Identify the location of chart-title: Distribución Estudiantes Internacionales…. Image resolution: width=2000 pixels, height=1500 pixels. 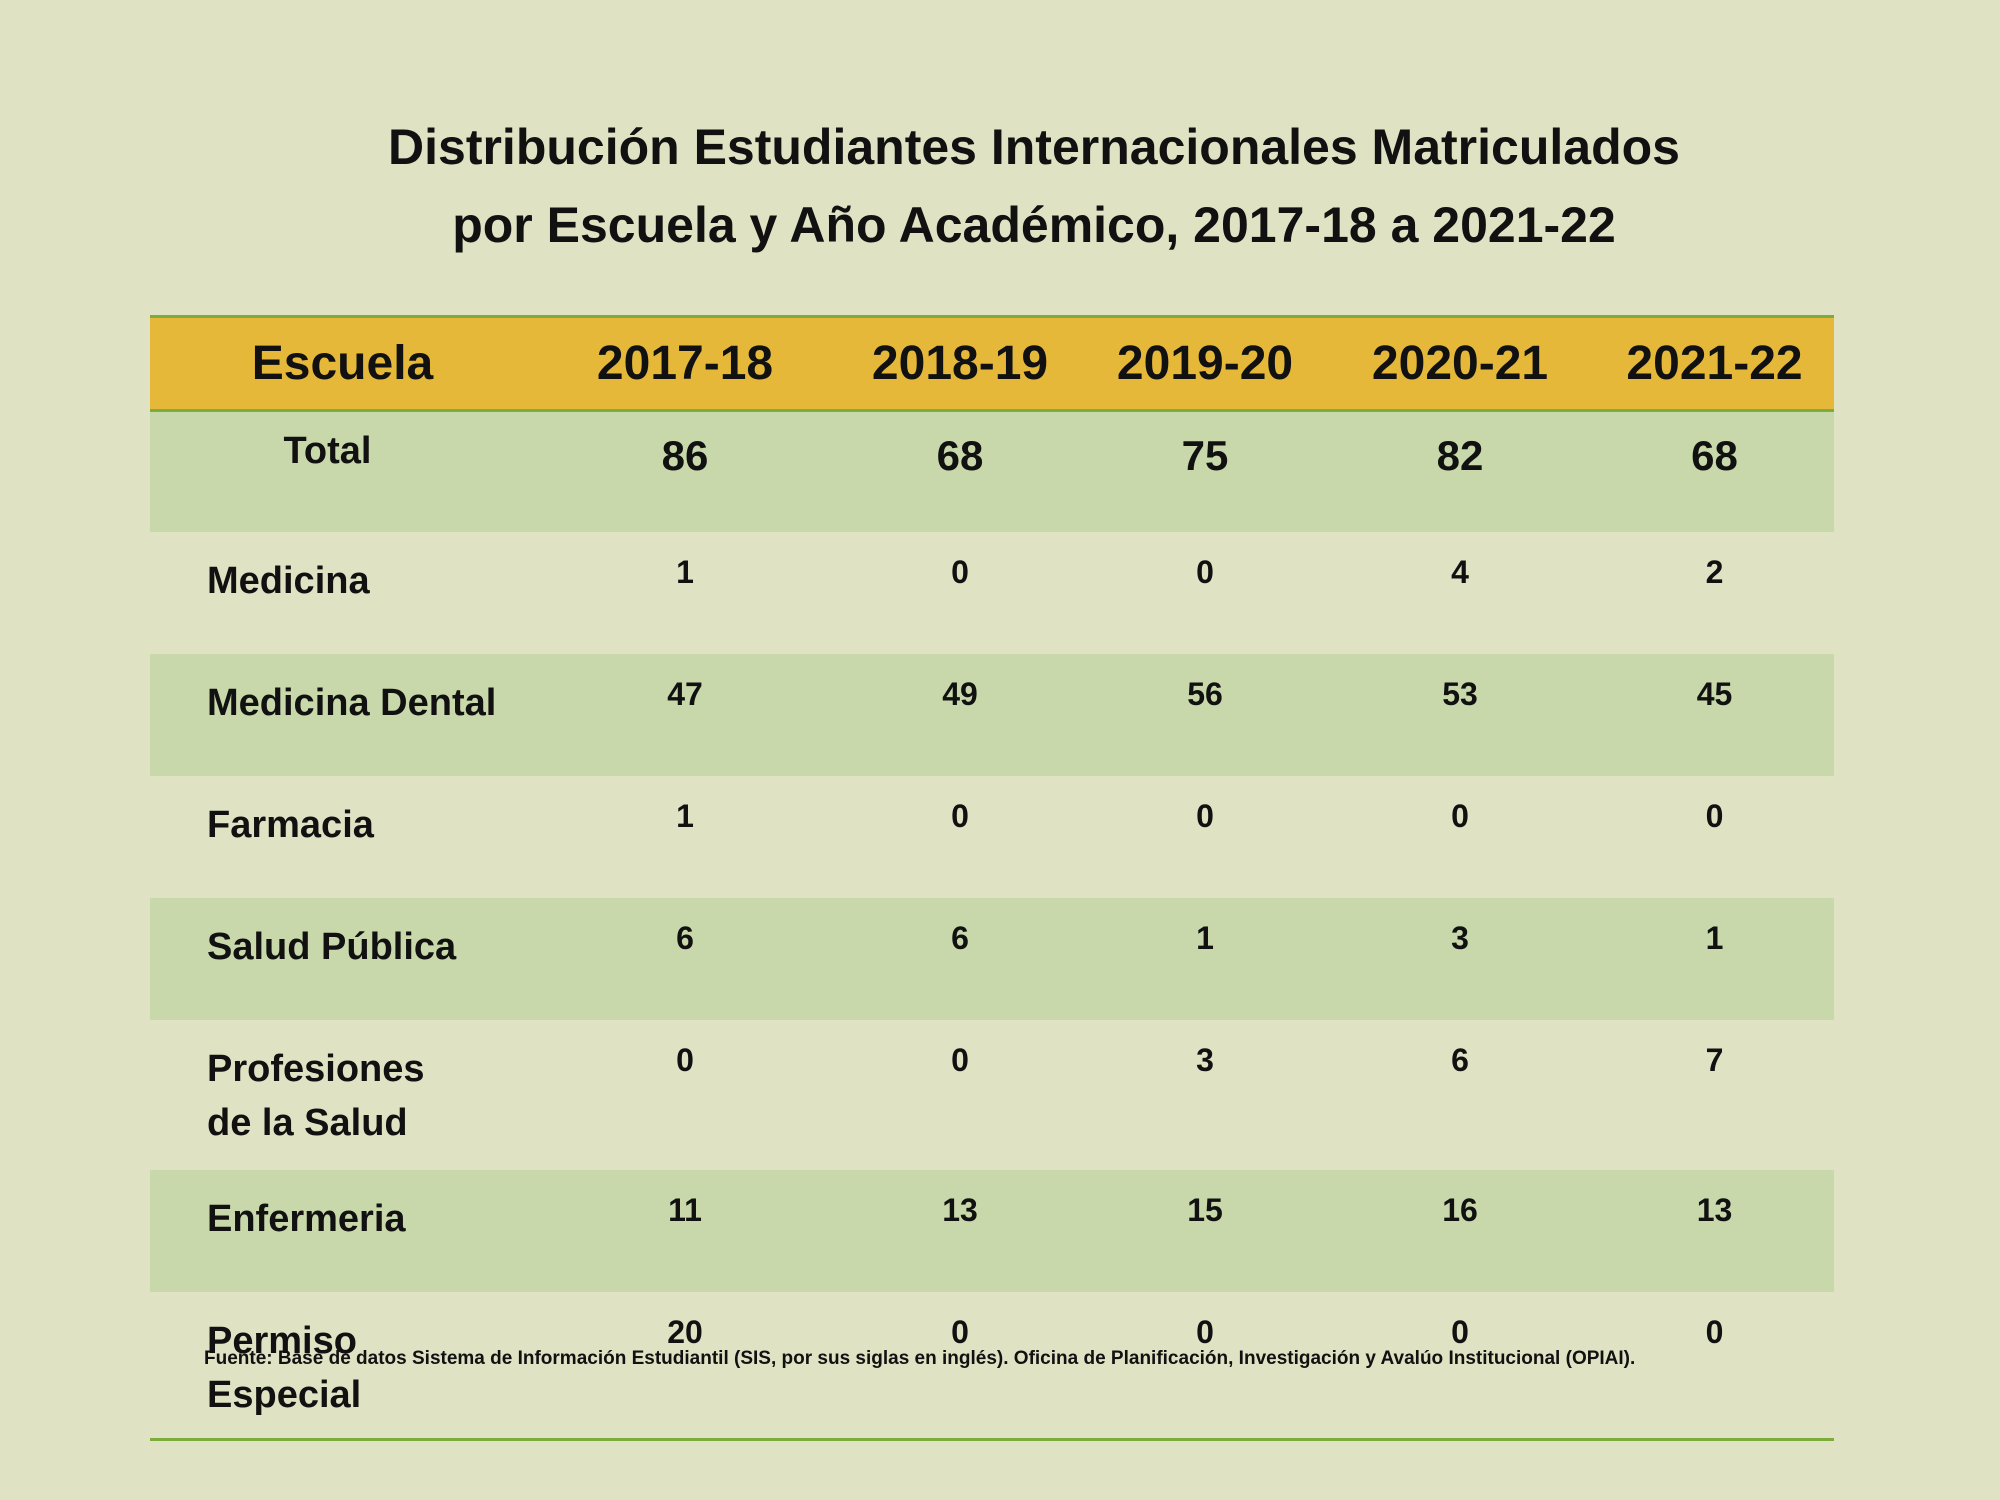
(1000, 186).